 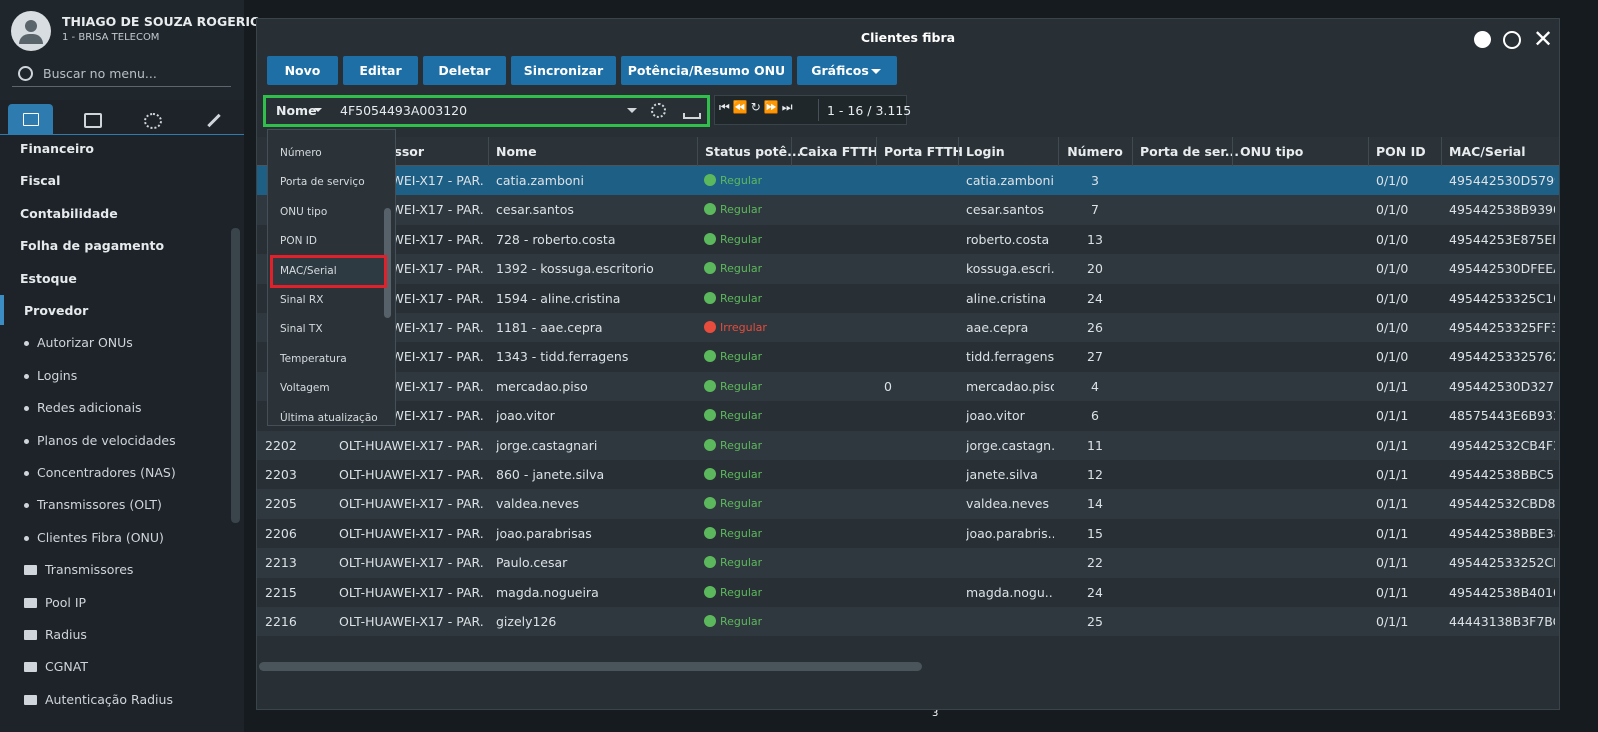 What do you see at coordinates (997, 327) in the screenshot?
I see `table-cell: aae.cepra` at bounding box center [997, 327].